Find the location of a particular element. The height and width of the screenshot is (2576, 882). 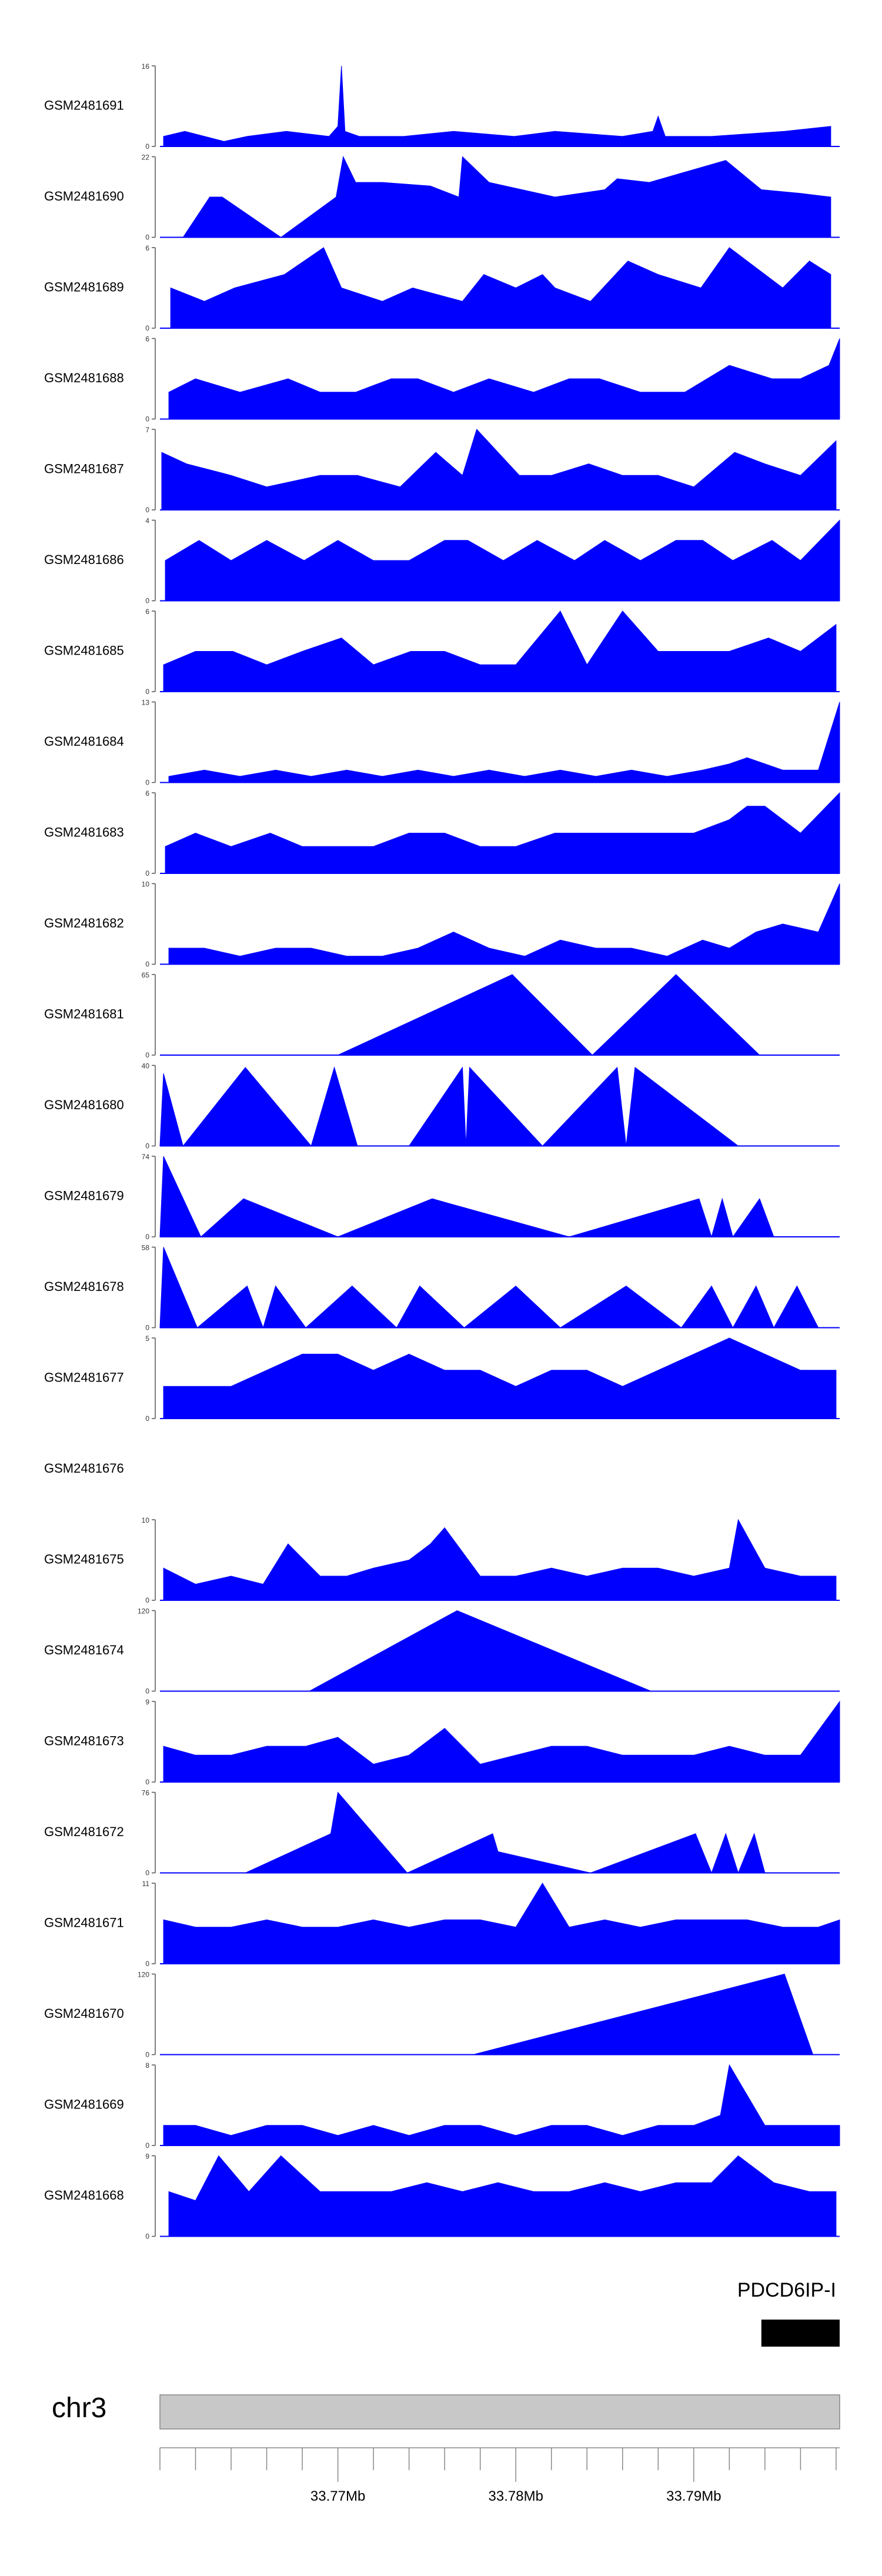

track: GSM2481686 4 0 is located at coordinates (442, 561).